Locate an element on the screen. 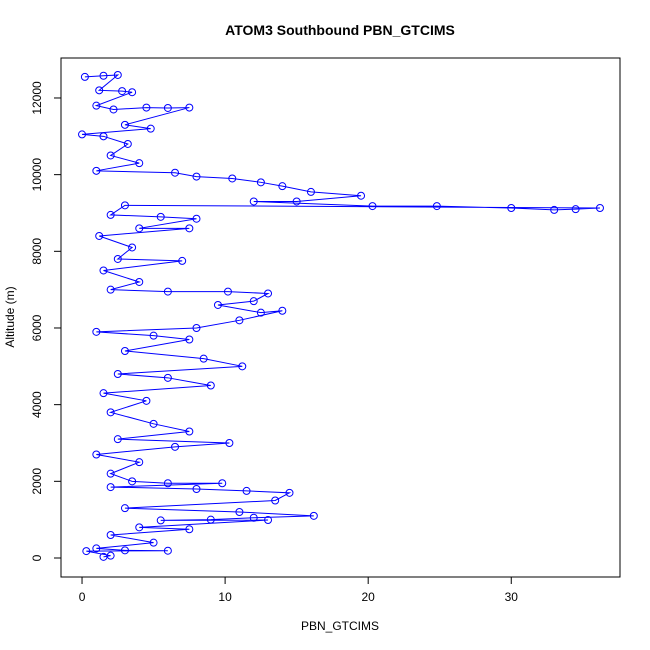 This screenshot has width=650, height=650. x-axis-label: PBN_GTCIMS is located at coordinates (340, 626).